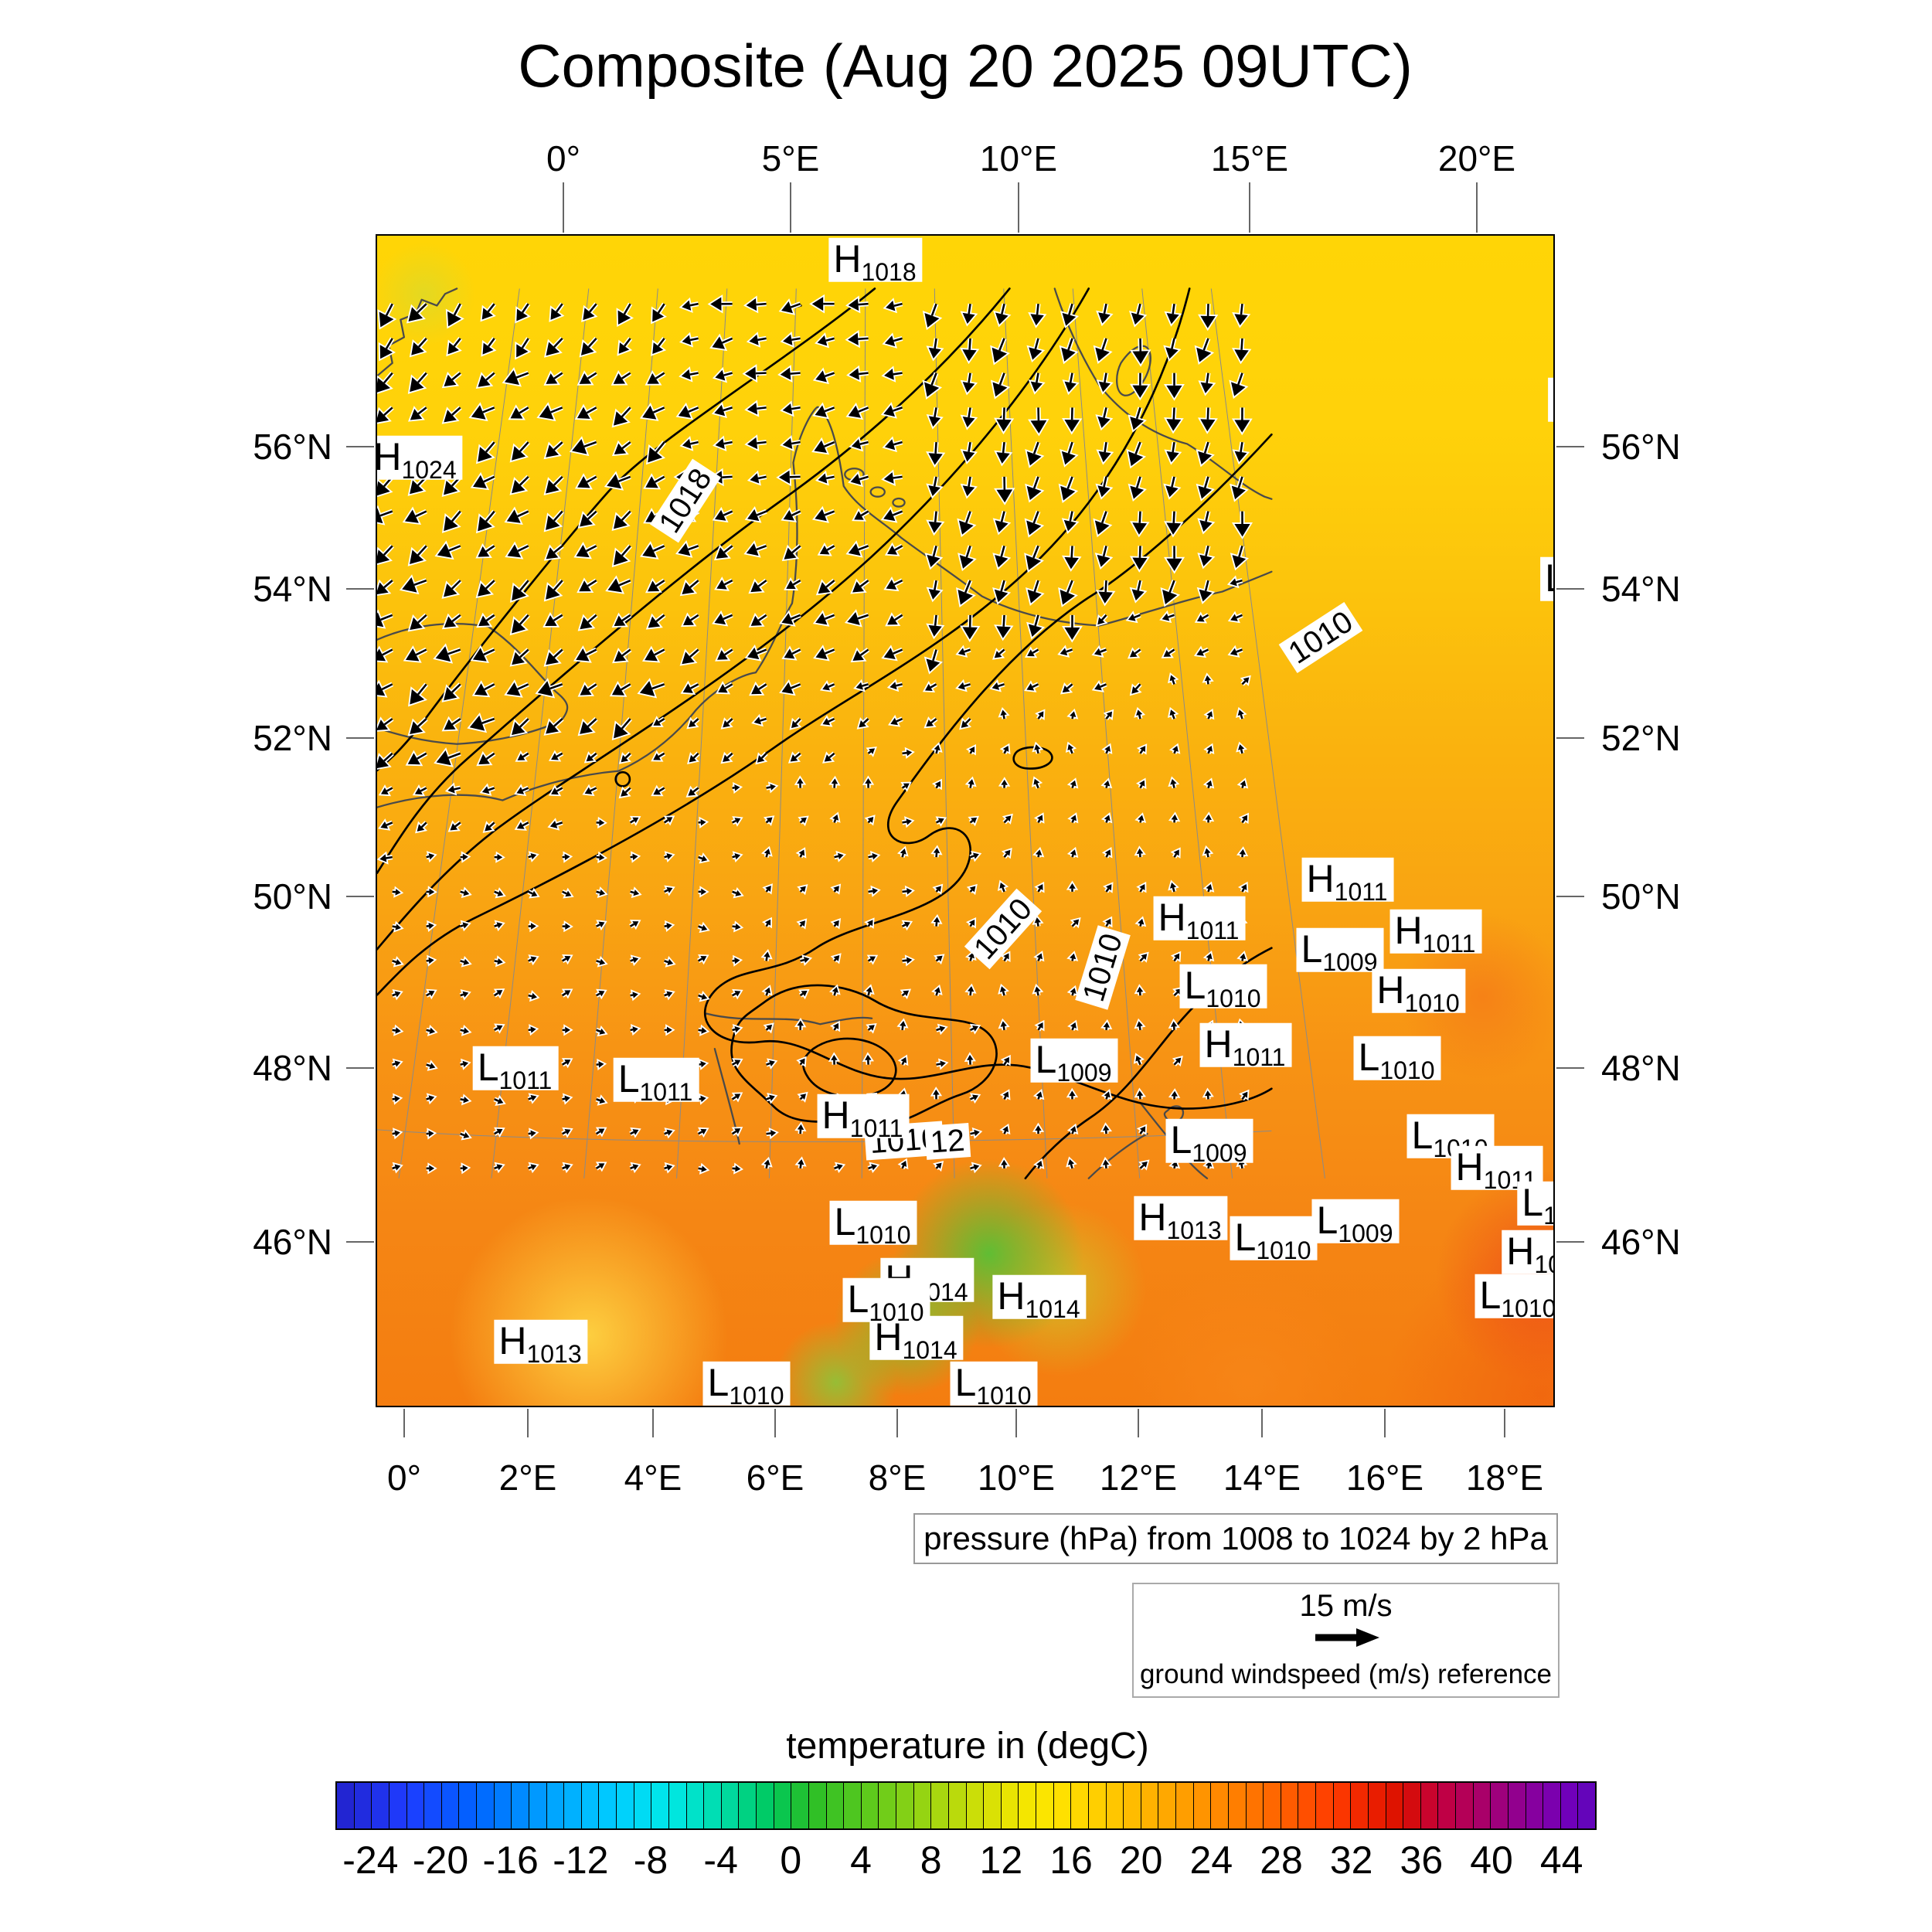 This screenshot has height=1932, width=1932. What do you see at coordinates (292, 897) in the screenshot?
I see `axis-label: 50°N` at bounding box center [292, 897].